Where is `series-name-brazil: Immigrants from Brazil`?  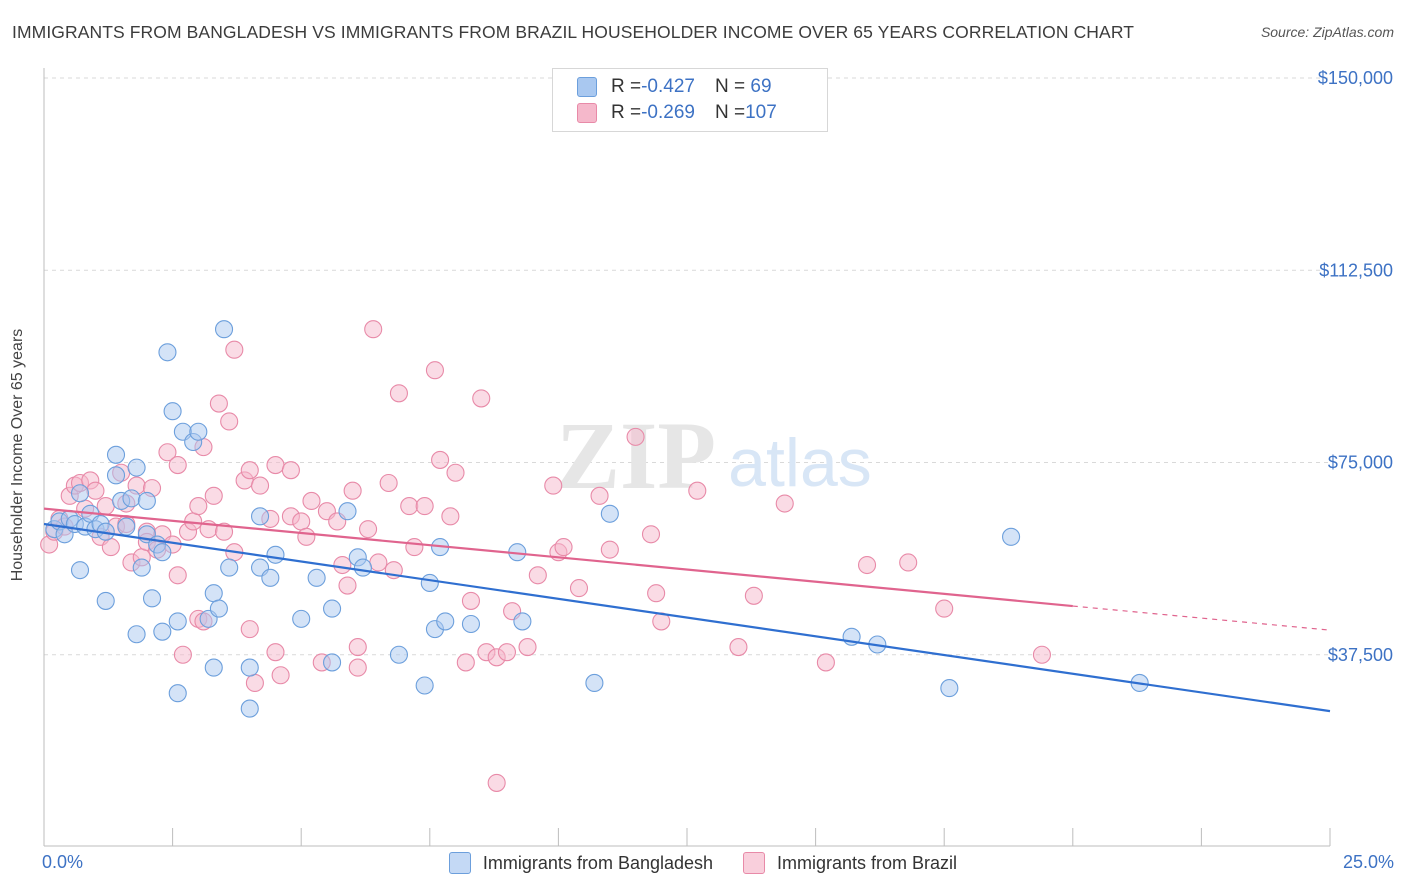 series-name-brazil: Immigrants from Brazil is located at coordinates (867, 862).